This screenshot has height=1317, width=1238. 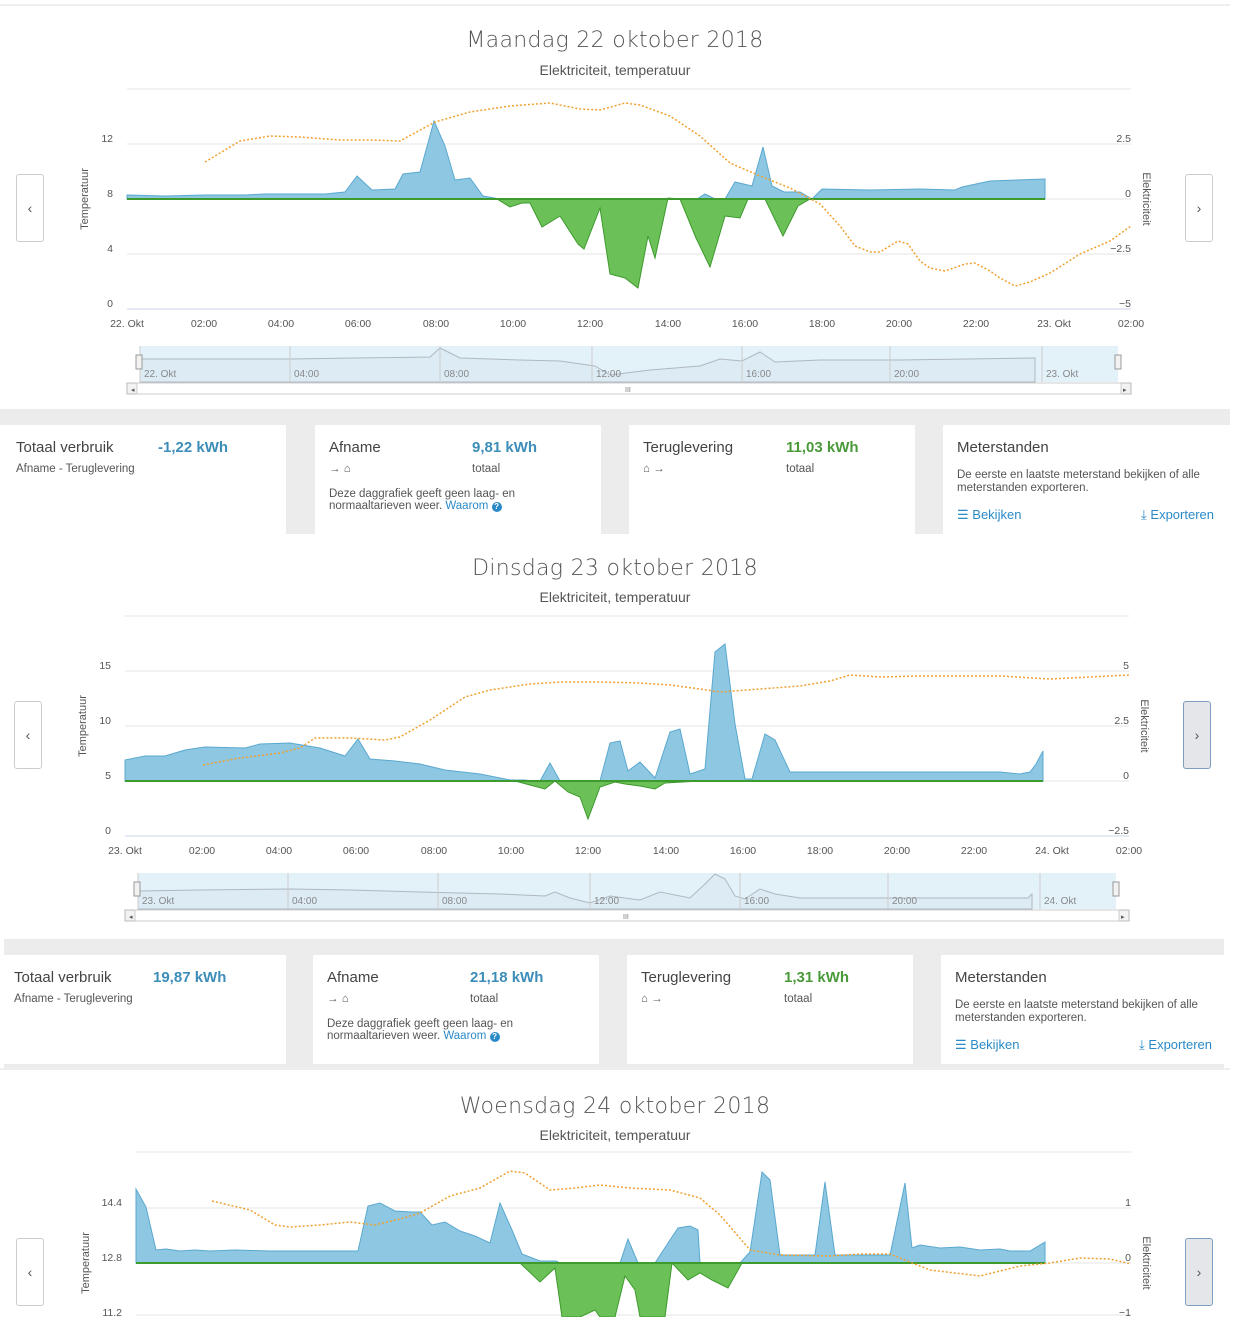 What do you see at coordinates (606, 901) in the screenshot?
I see `navigator-tick: 12:00` at bounding box center [606, 901].